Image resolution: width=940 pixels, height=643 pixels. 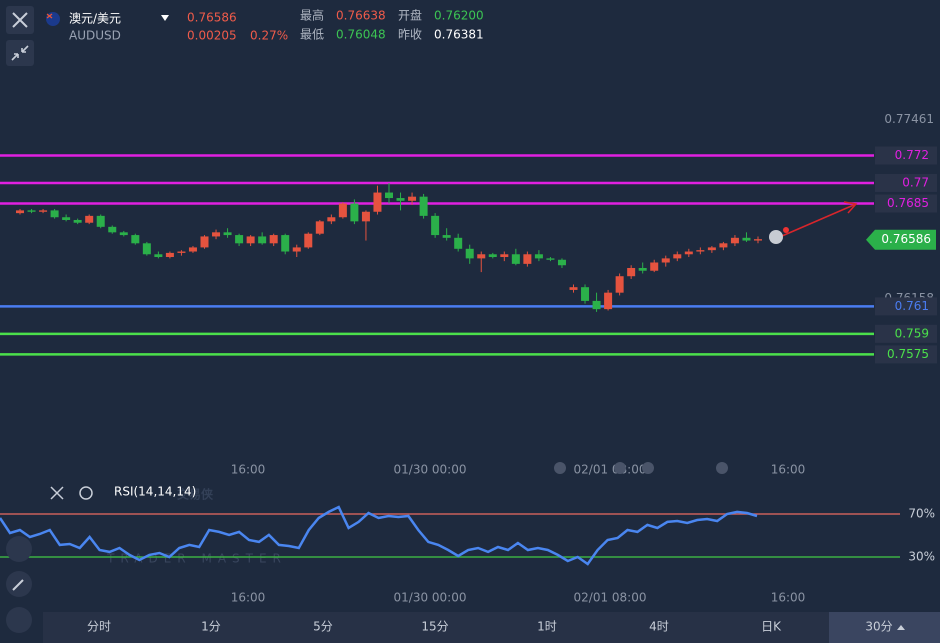 What do you see at coordinates (878, 627) in the screenshot?
I see `tab: 30分` at bounding box center [878, 627].